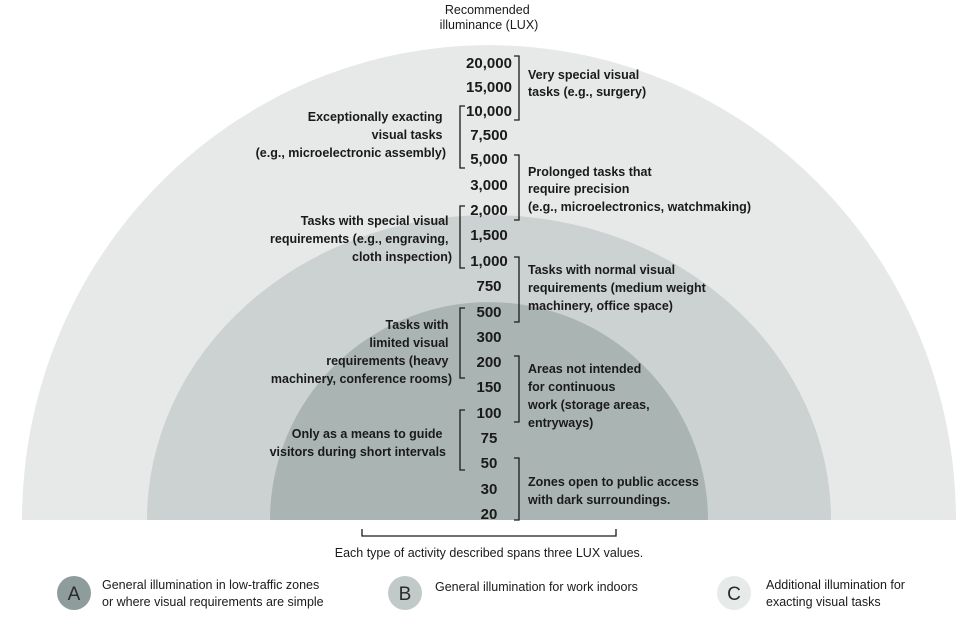  I want to click on legend-badge-b, so click(405, 593).